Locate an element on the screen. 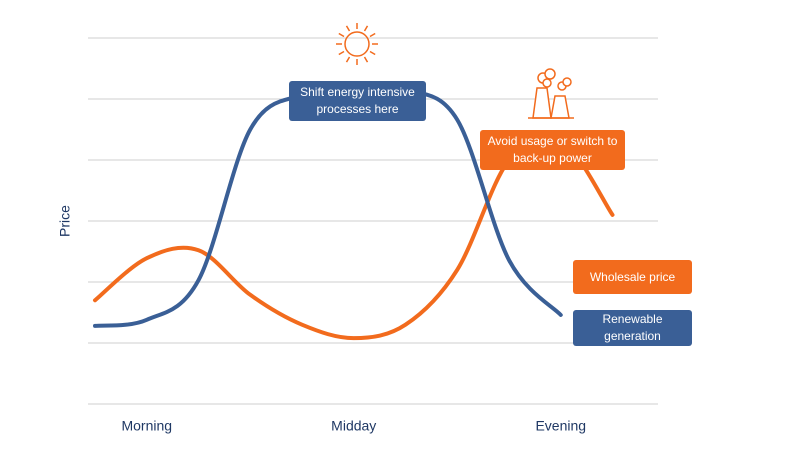 Image resolution: width=800 pixels, height=450 pixels. series-label: Wholesale price is located at coordinates (632, 277).